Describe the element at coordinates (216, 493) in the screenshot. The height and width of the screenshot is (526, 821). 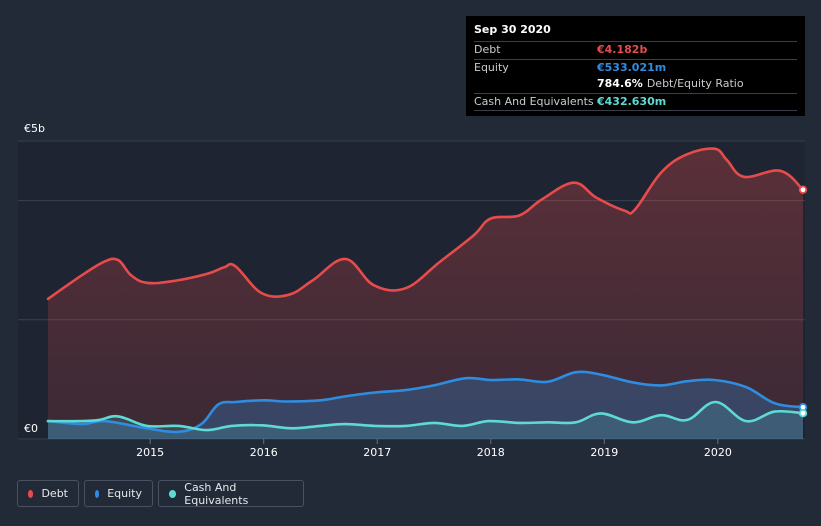
I see `legend-label-cash: Cash And Equivalents` at that location.